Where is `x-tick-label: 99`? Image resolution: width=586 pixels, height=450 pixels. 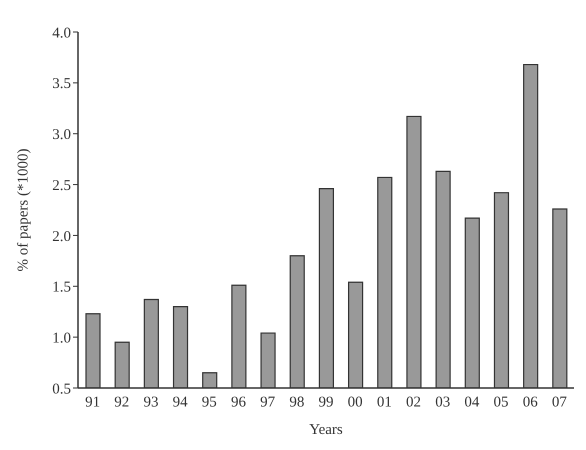 x-tick-label: 99 is located at coordinates (326, 402).